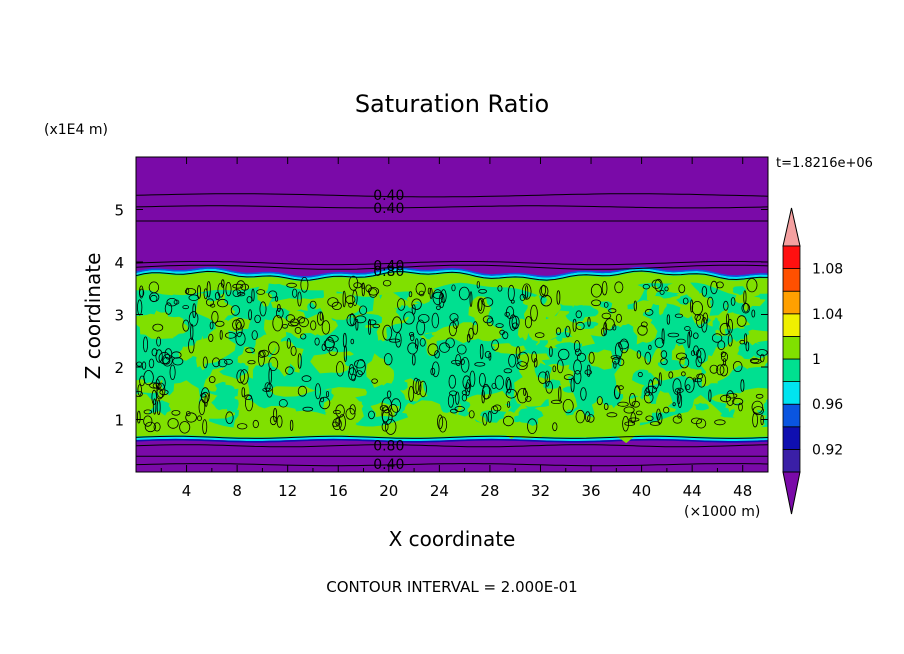 This screenshot has width=904, height=654. I want to click on contour-label: 0.80, so click(388, 447).